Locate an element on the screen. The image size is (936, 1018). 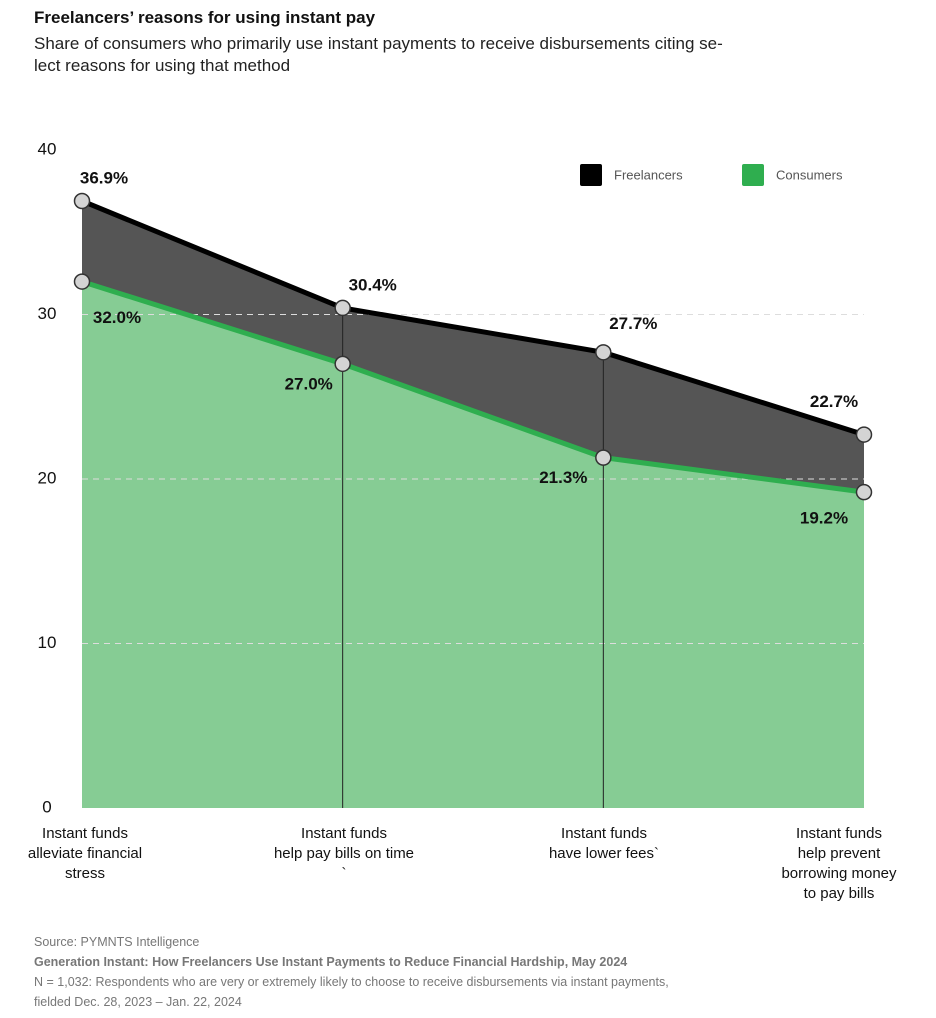
y-tick-label: 40 is located at coordinates (47, 148).